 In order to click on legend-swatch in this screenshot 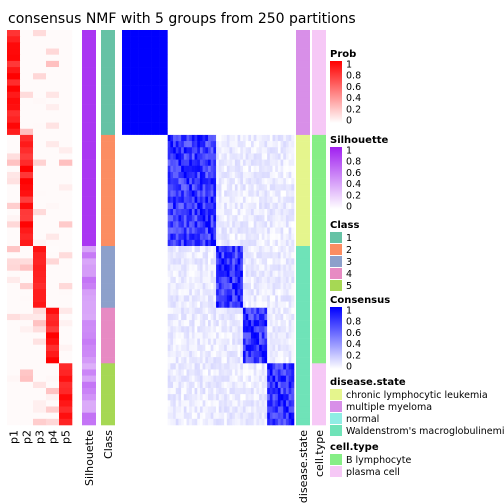, I will do `click(336, 394)`.